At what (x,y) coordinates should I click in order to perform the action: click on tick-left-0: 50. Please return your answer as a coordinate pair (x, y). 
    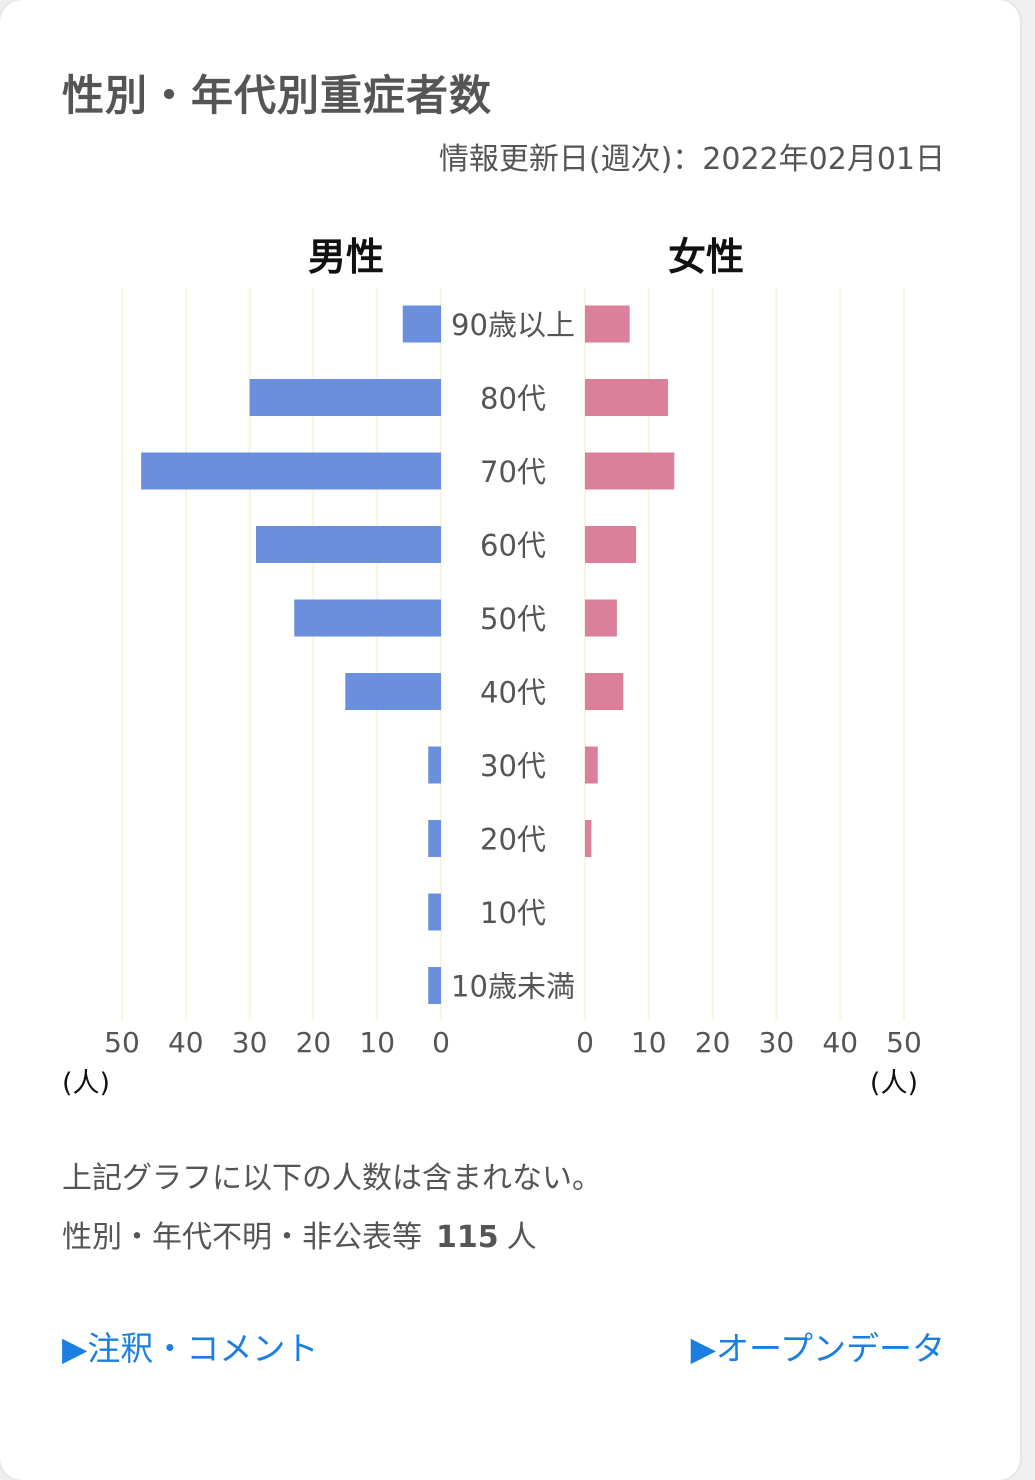
    Looking at the image, I should click on (122, 1042).